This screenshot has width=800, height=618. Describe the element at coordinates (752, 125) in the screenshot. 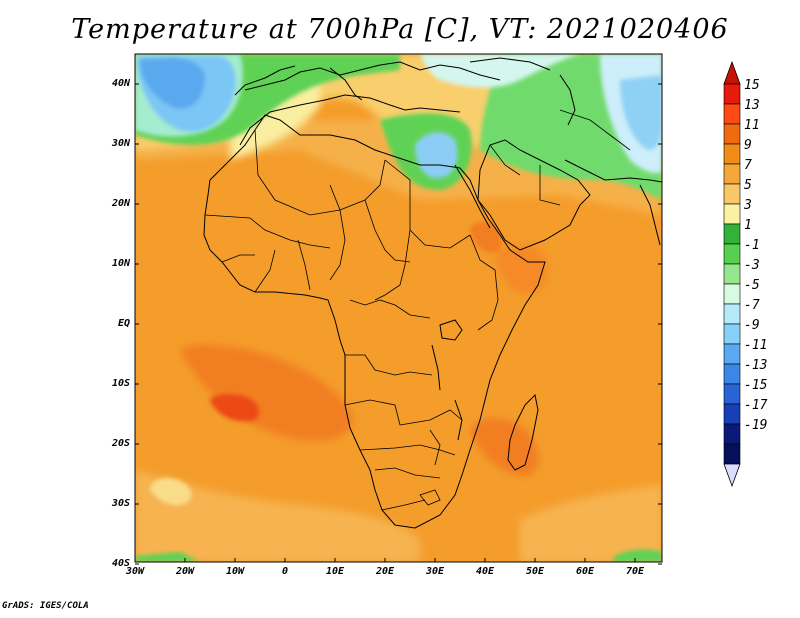

I see `colorbar-label: 11` at that location.